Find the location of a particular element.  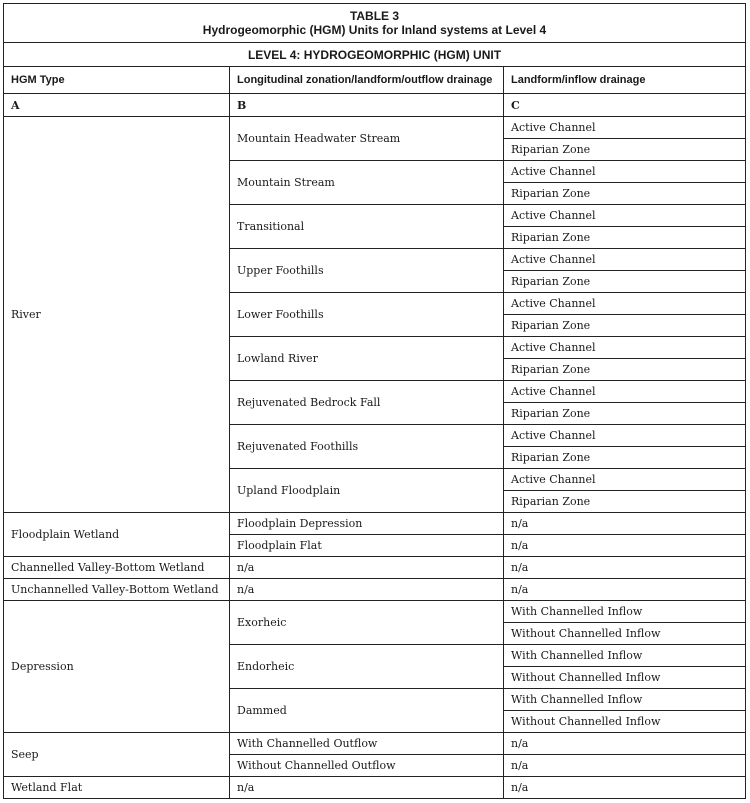

zonation-cell: Exorheic is located at coordinates (366, 622).